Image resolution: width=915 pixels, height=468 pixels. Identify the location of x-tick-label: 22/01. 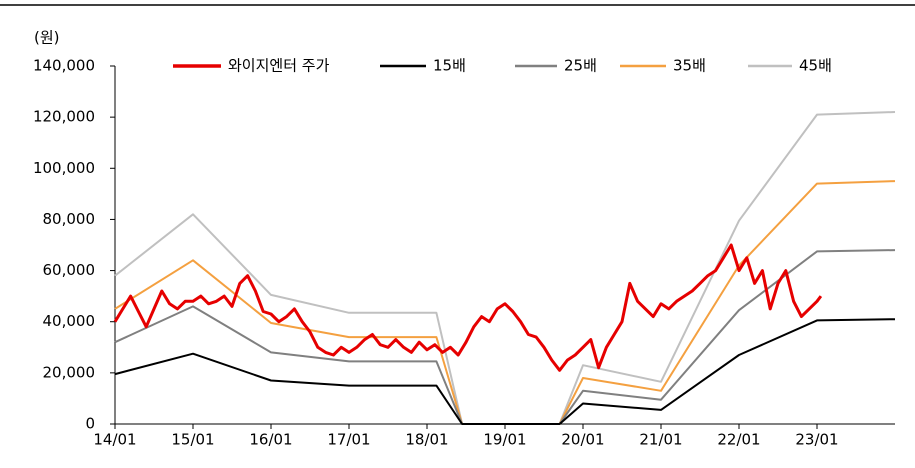
(738, 440).